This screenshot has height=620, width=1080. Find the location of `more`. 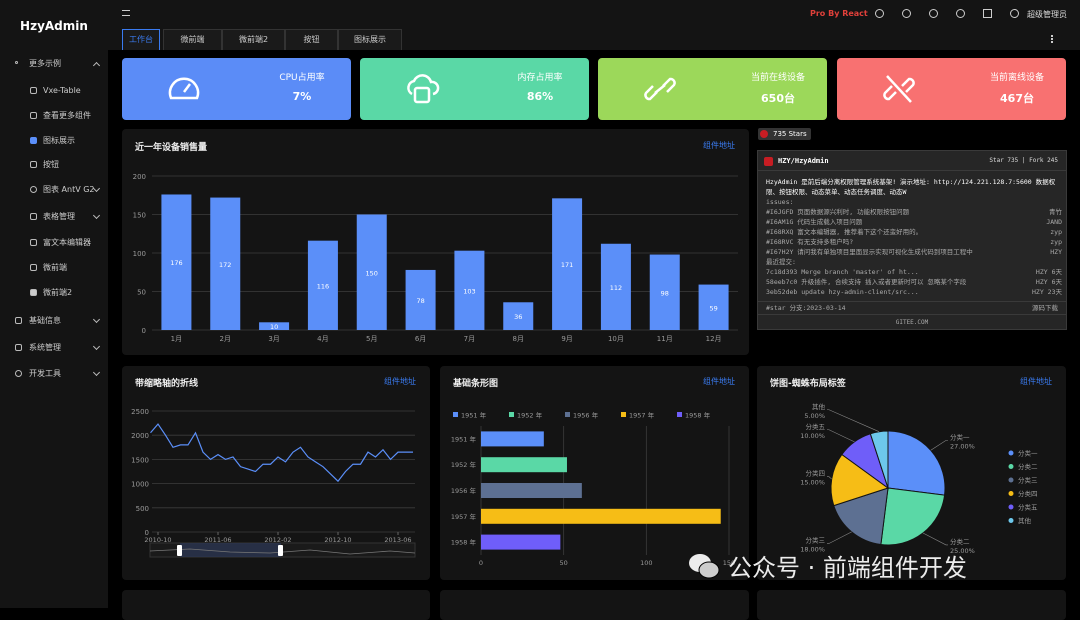

more is located at coordinates (1052, 39).